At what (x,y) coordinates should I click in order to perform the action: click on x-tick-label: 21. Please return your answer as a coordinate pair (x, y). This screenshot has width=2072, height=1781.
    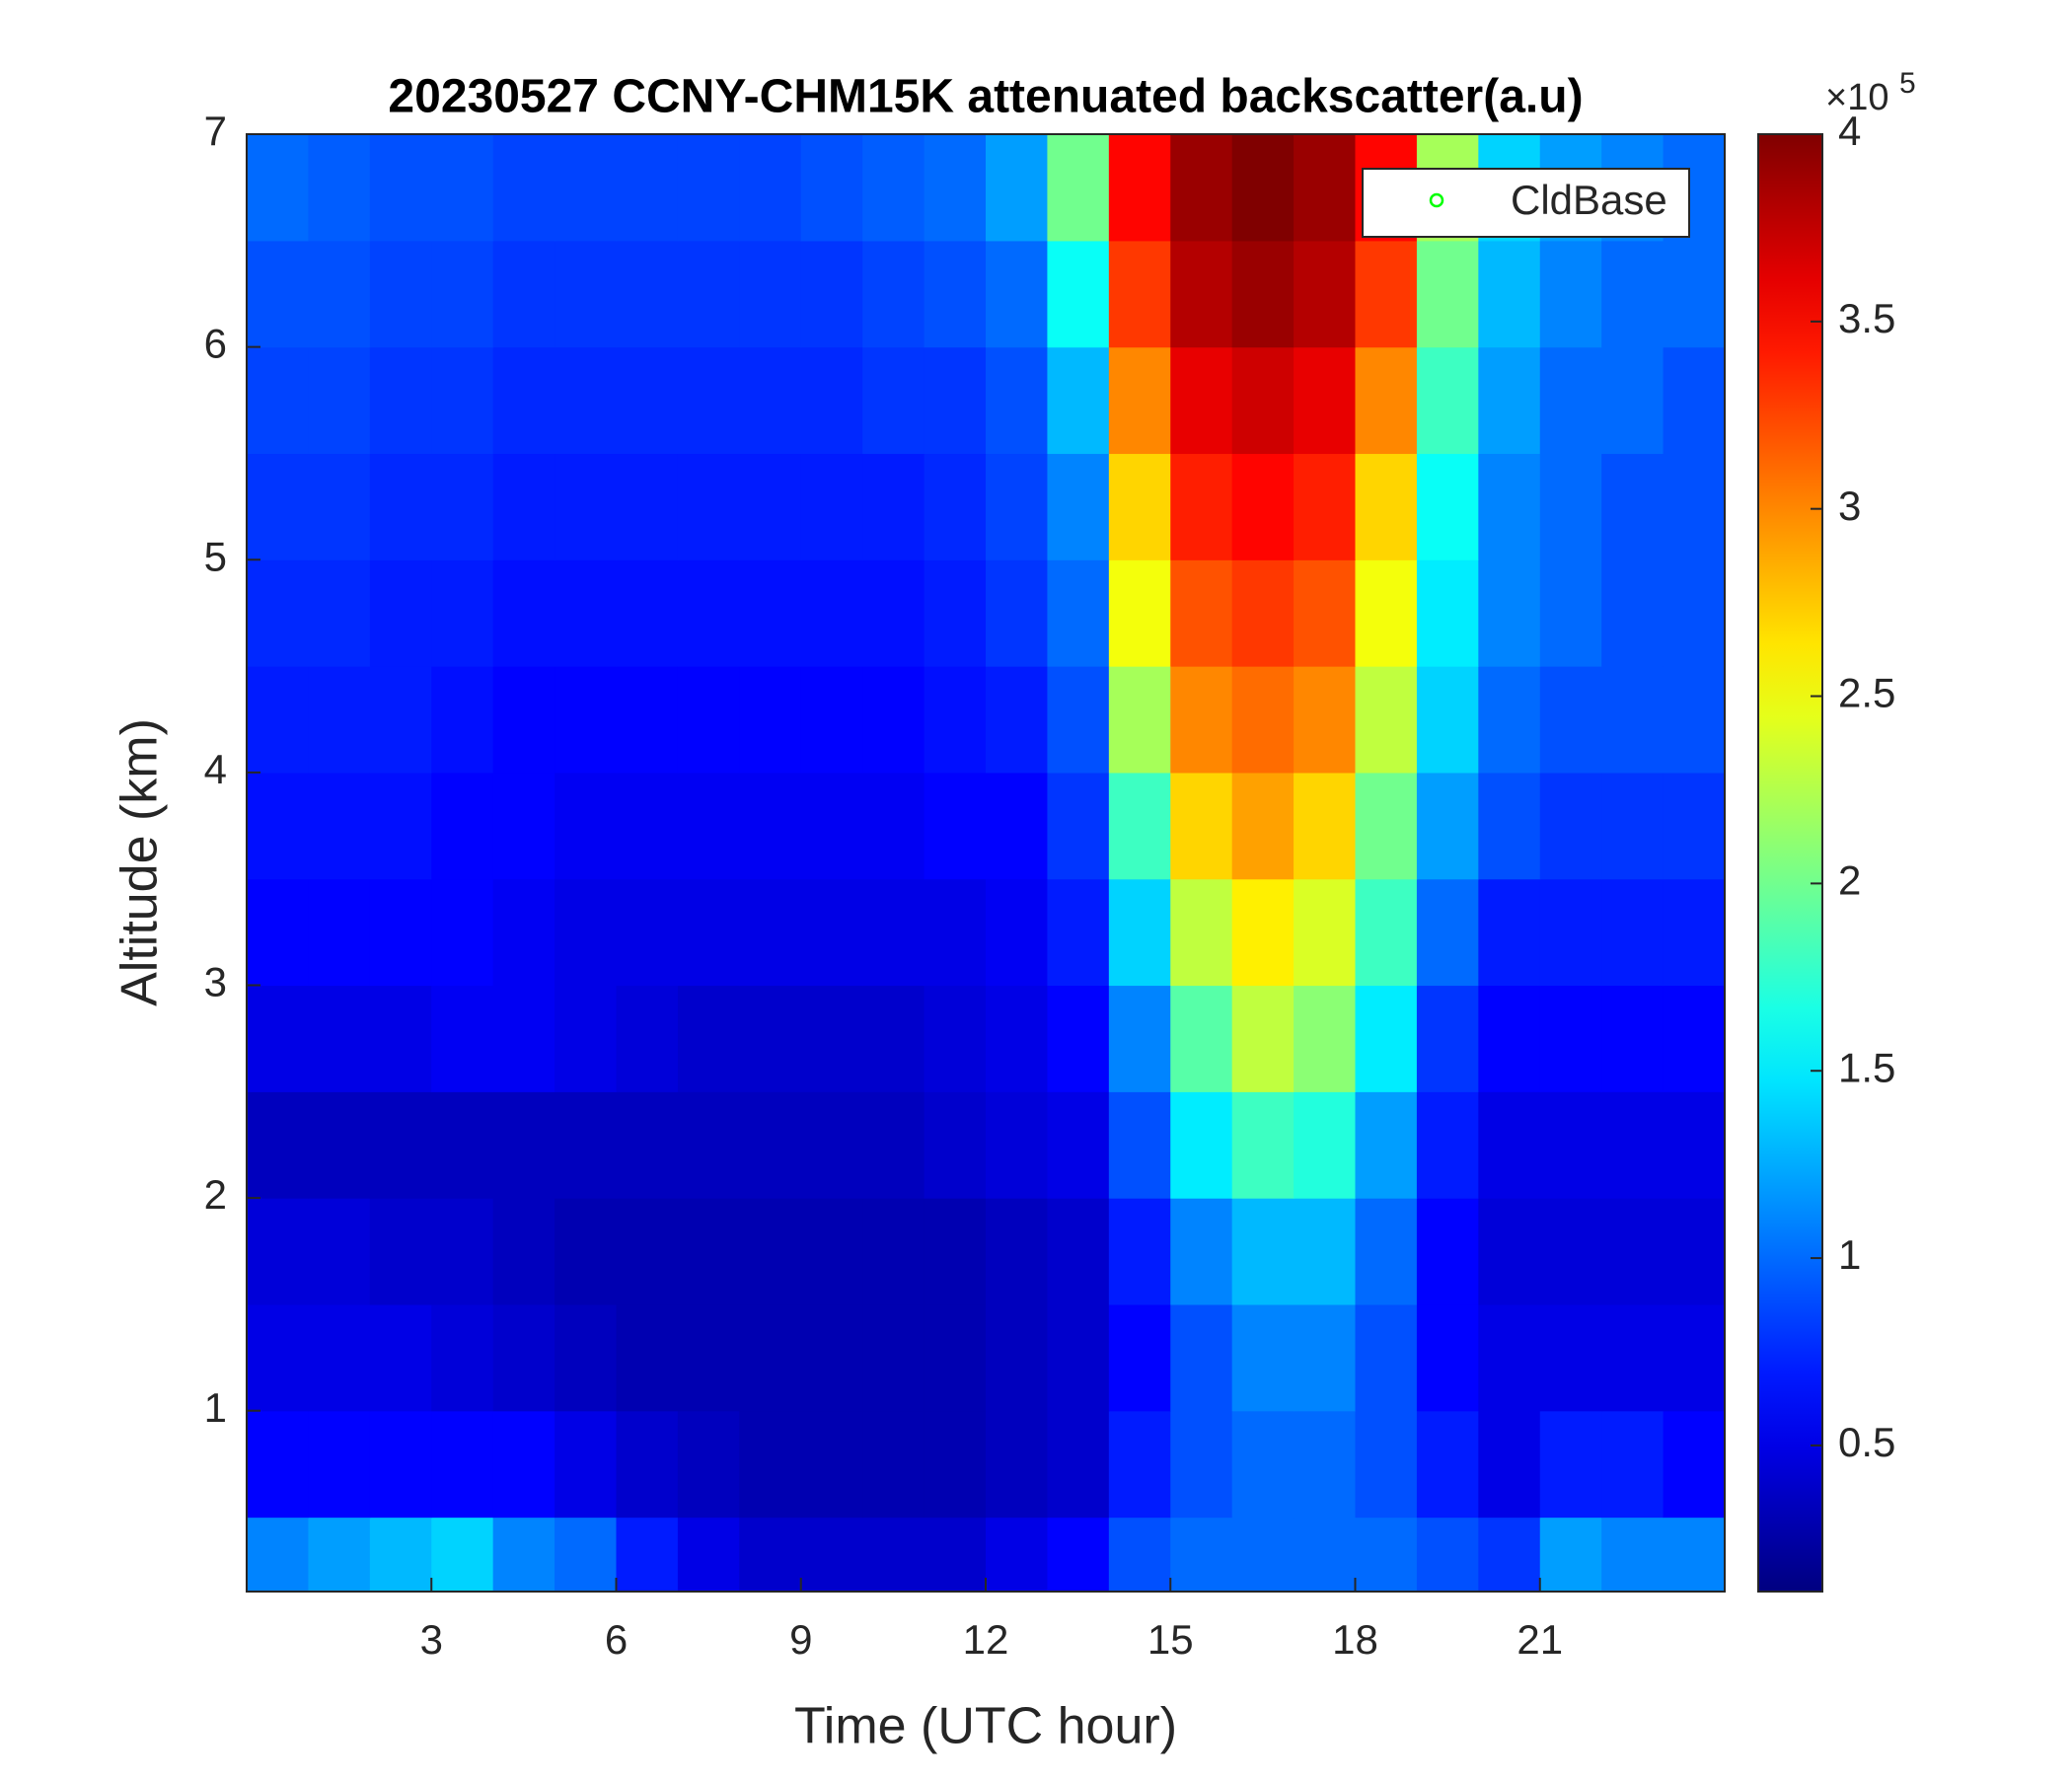
    Looking at the image, I should click on (1540, 1639).